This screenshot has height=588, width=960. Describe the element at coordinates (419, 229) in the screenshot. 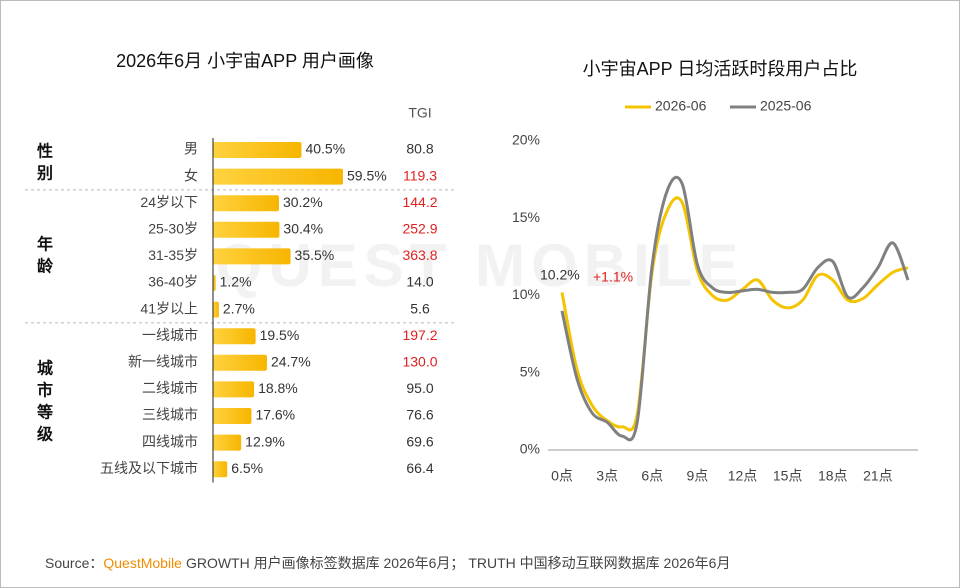

I see `tgi-value: 252.9` at that location.